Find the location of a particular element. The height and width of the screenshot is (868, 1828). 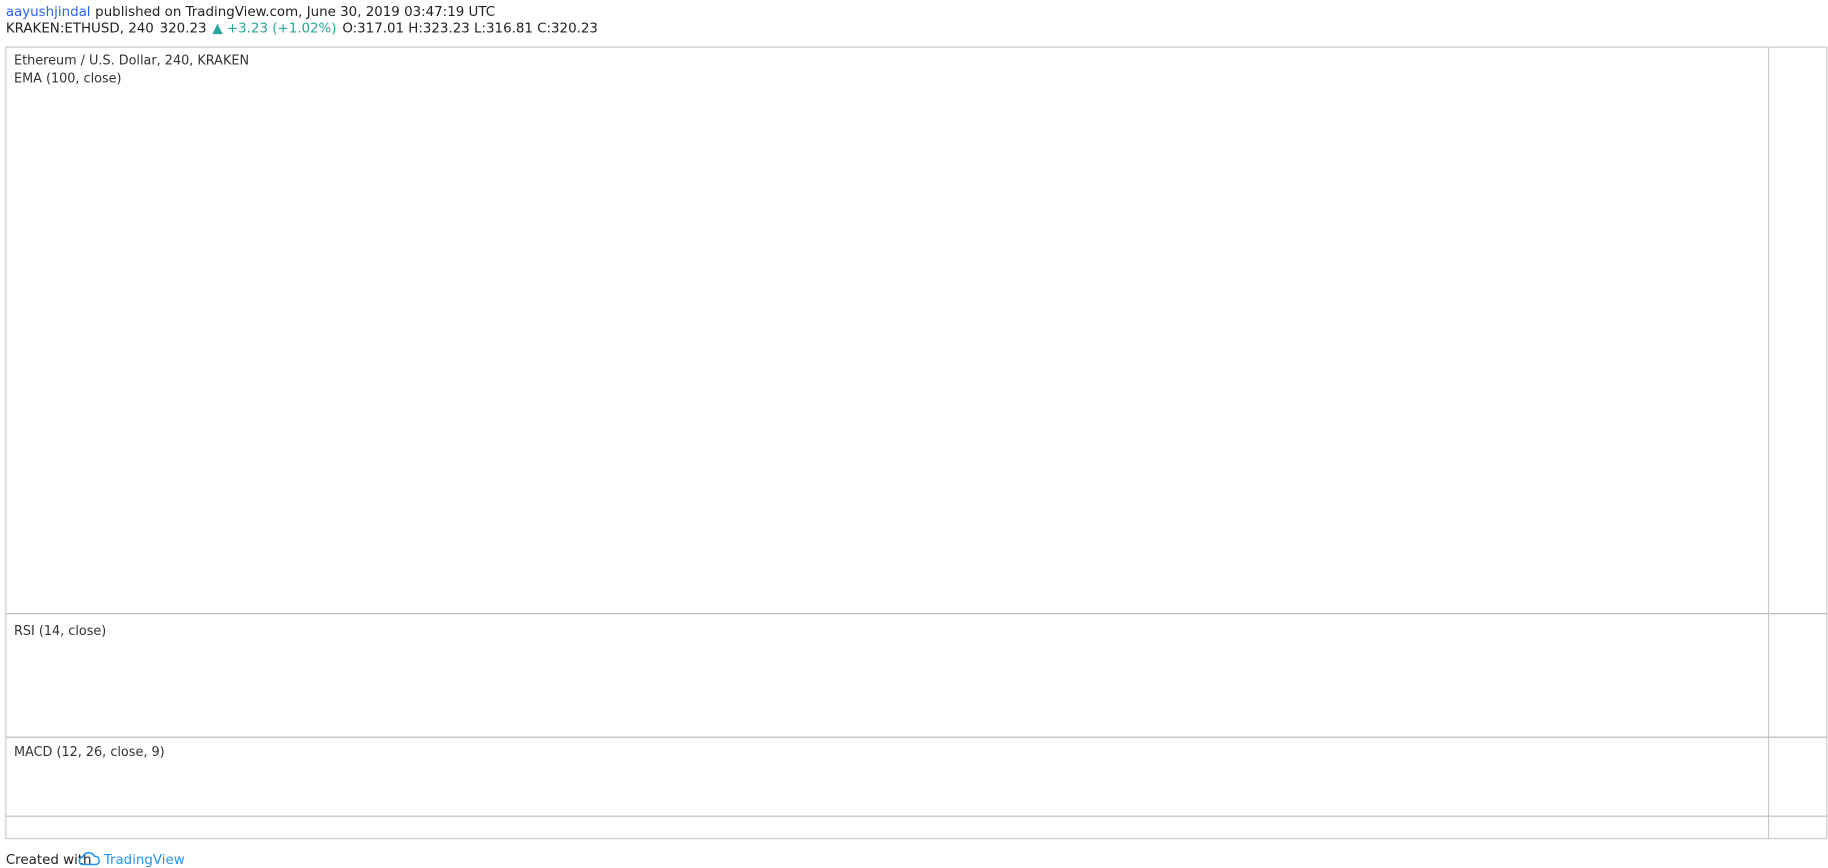

header-price: 320.23 is located at coordinates (183, 28).